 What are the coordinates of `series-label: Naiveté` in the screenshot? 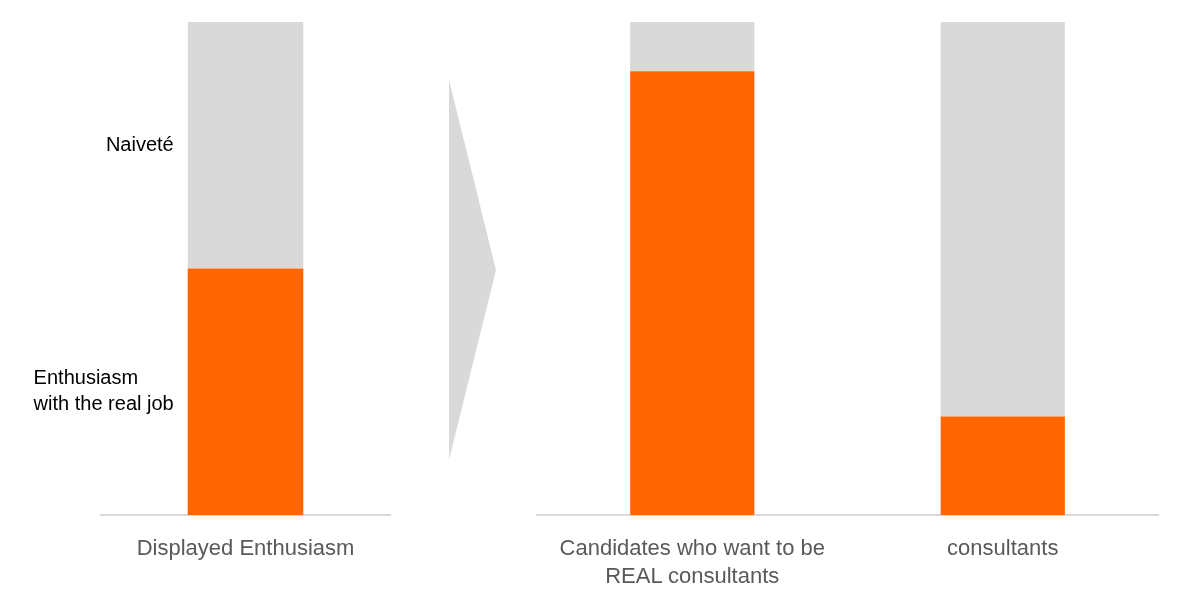 It's located at (139, 143).